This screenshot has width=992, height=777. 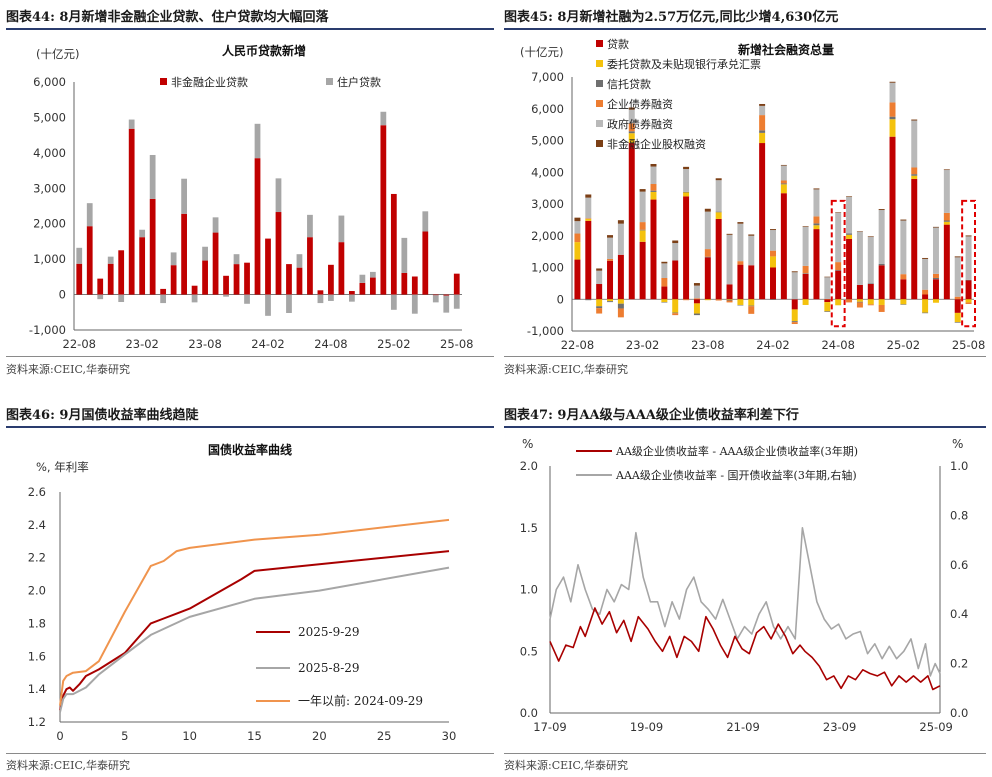 What do you see at coordinates (959, 614) in the screenshot?
I see `y-tick-label-right: 0.4` at bounding box center [959, 614].